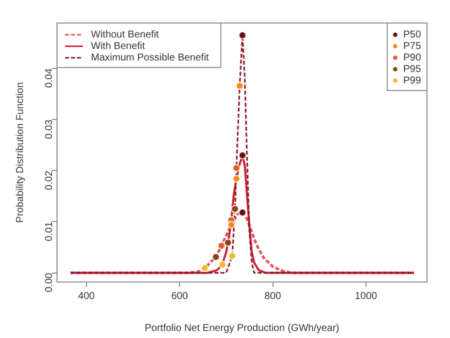 The height and width of the screenshot is (338, 450). Describe the element at coordinates (118, 46) in the screenshot. I see `legend-label: With Benefit` at that location.